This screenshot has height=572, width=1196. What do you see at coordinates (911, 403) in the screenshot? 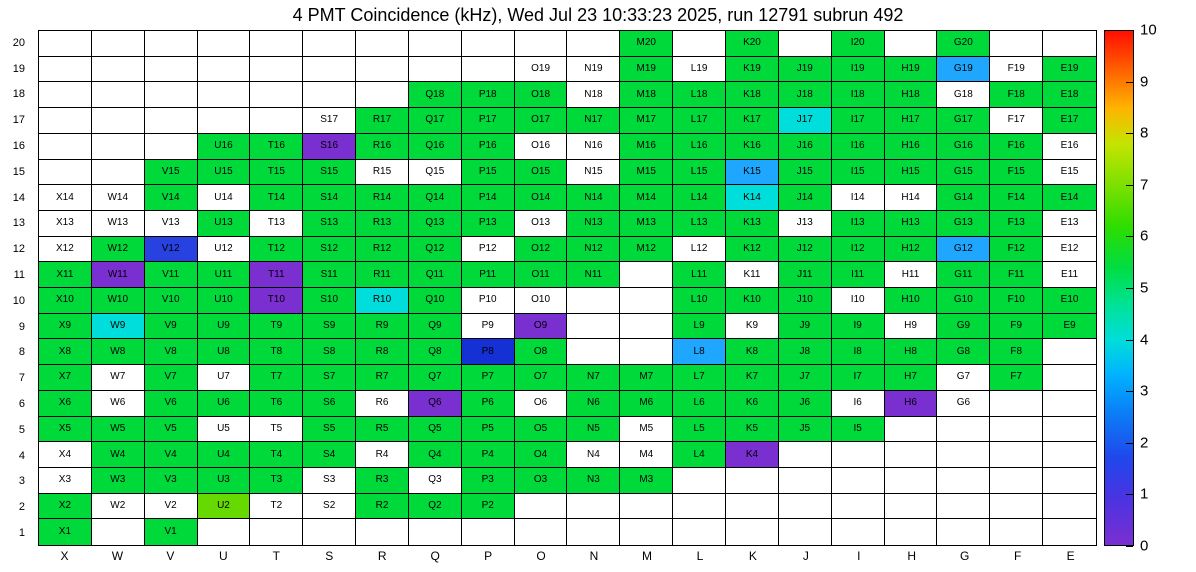
I see `heatmap-cell: H6` at bounding box center [911, 403].